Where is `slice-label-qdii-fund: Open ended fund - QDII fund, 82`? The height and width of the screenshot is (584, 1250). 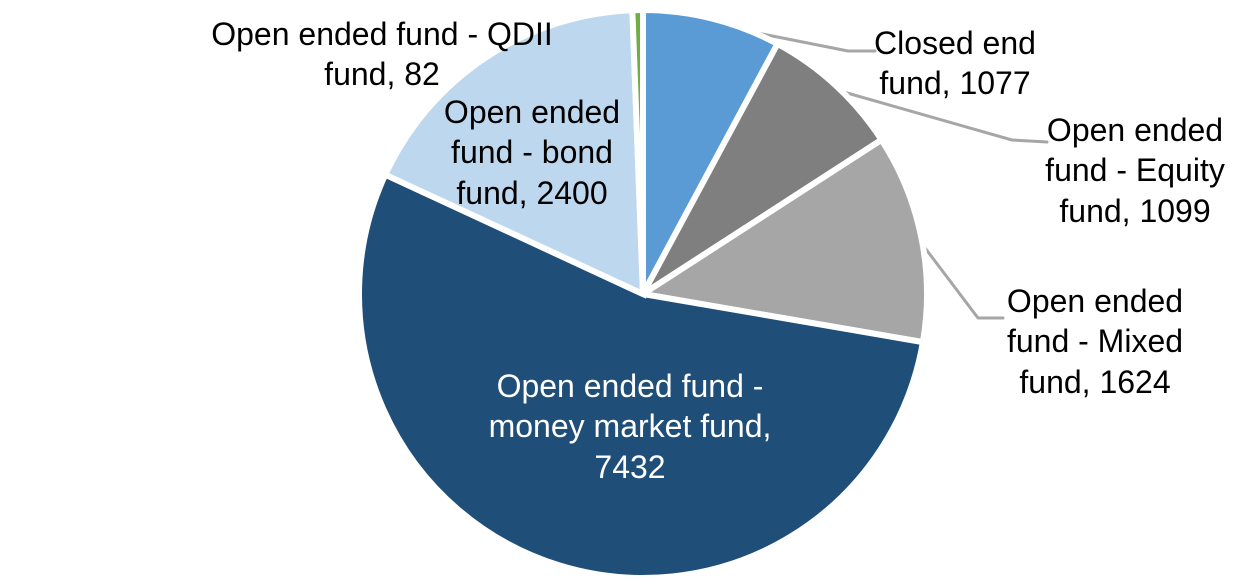
slice-label-qdii-fund: Open ended fund - QDII fund, 82 is located at coordinates (382, 54).